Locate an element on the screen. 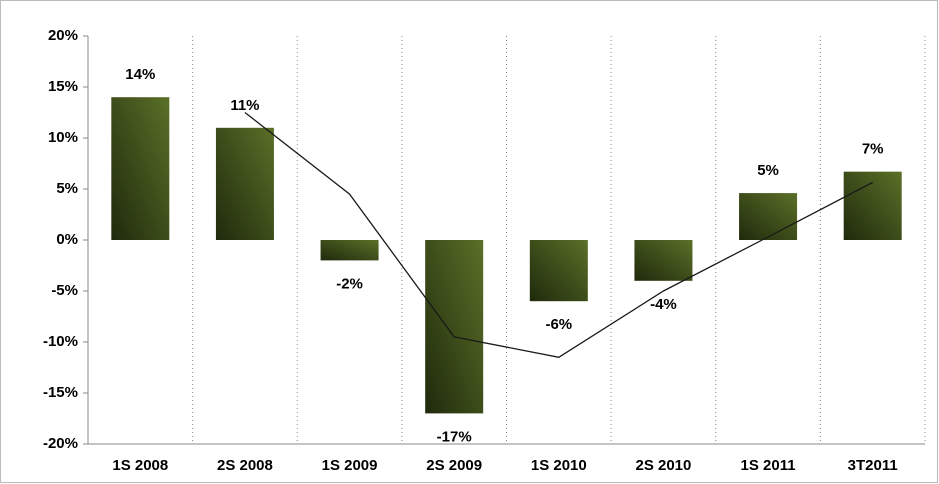  x-tick-label: 2S 2010 is located at coordinates (663, 465).